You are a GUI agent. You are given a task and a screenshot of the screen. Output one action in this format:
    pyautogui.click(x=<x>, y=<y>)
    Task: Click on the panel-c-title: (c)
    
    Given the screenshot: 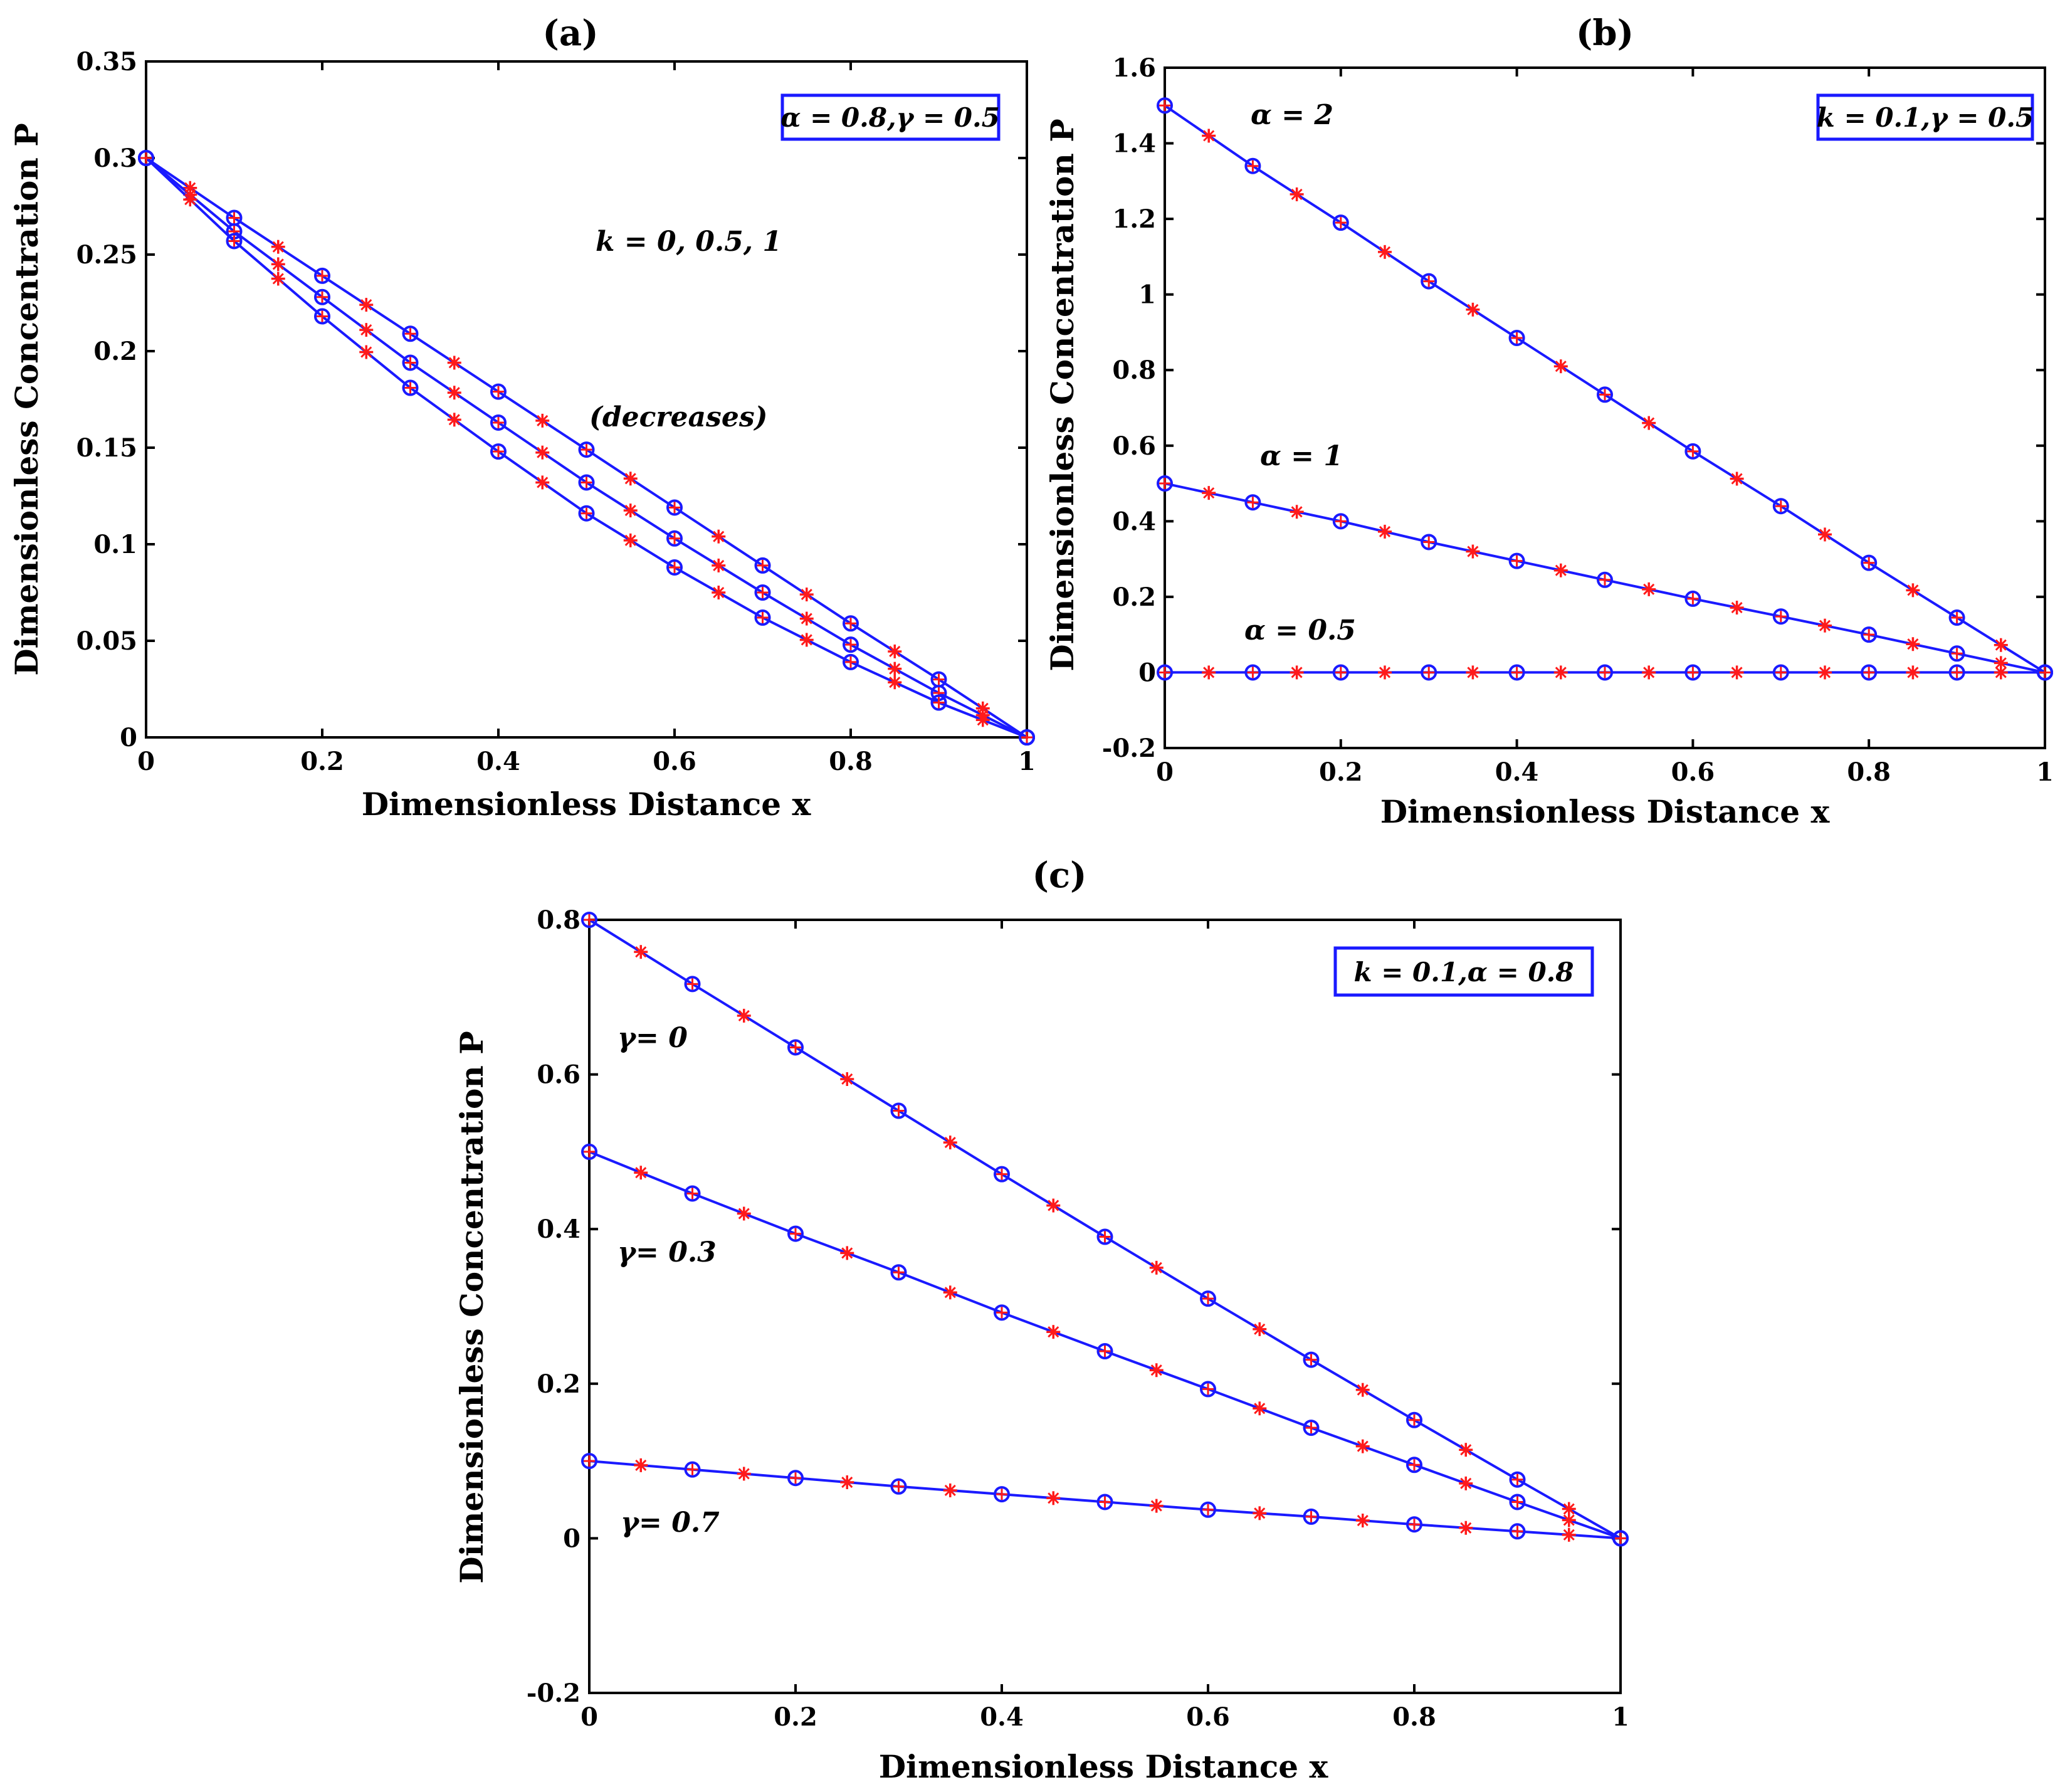 What is the action you would take?
    pyautogui.click(x=1059, y=875)
    